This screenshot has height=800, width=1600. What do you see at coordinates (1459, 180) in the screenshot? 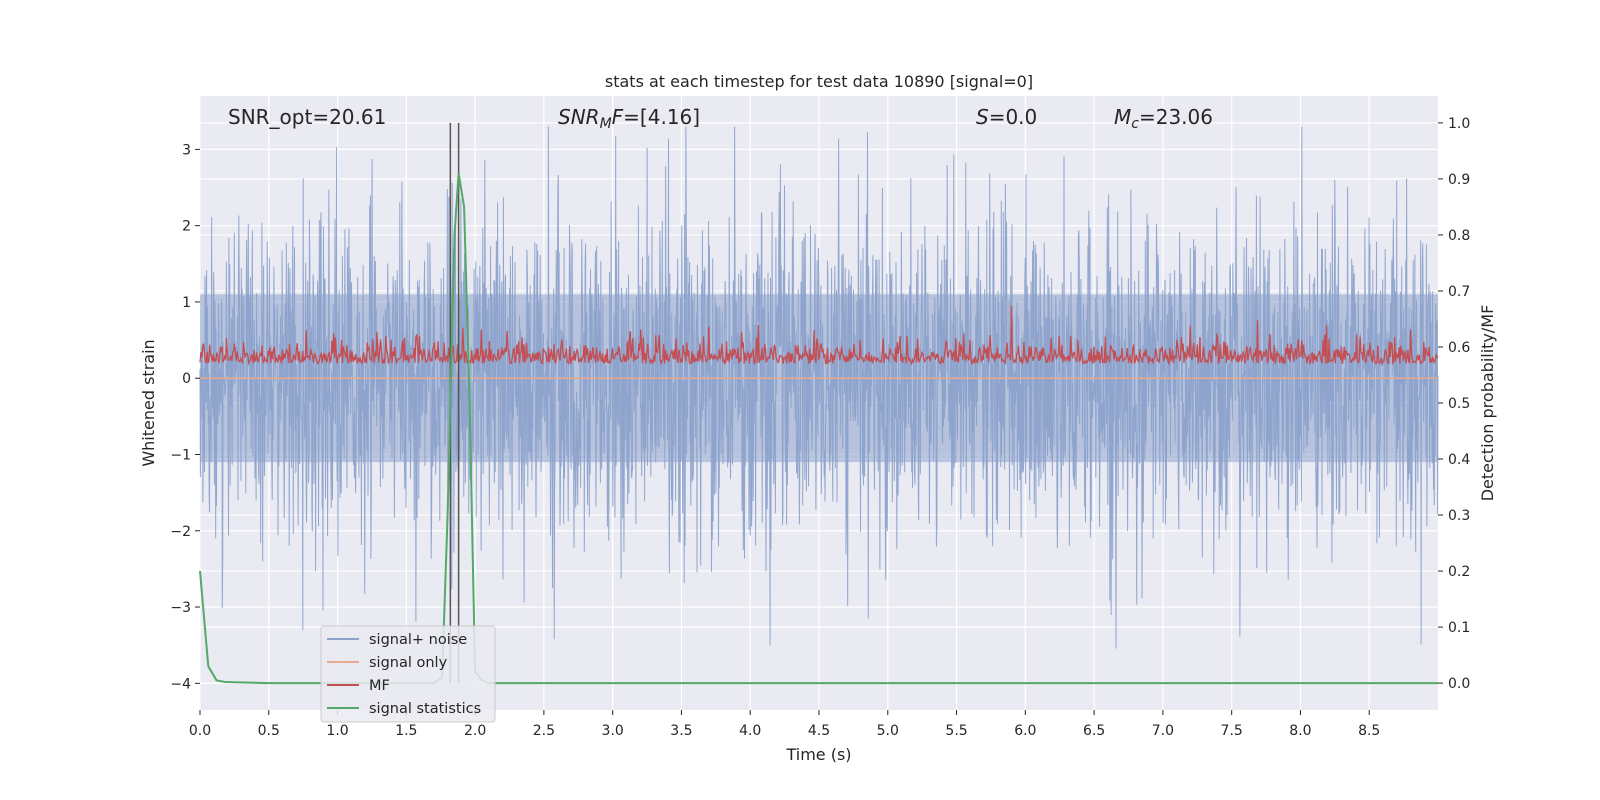
I see `y2-tick-label: 0.9` at bounding box center [1459, 180].